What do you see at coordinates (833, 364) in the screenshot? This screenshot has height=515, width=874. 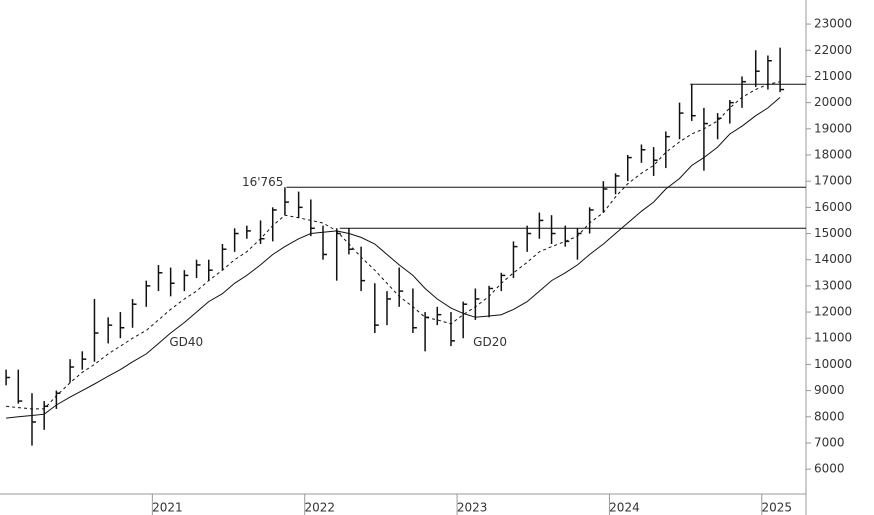 I see `y-tick-label: 10000` at bounding box center [833, 364].